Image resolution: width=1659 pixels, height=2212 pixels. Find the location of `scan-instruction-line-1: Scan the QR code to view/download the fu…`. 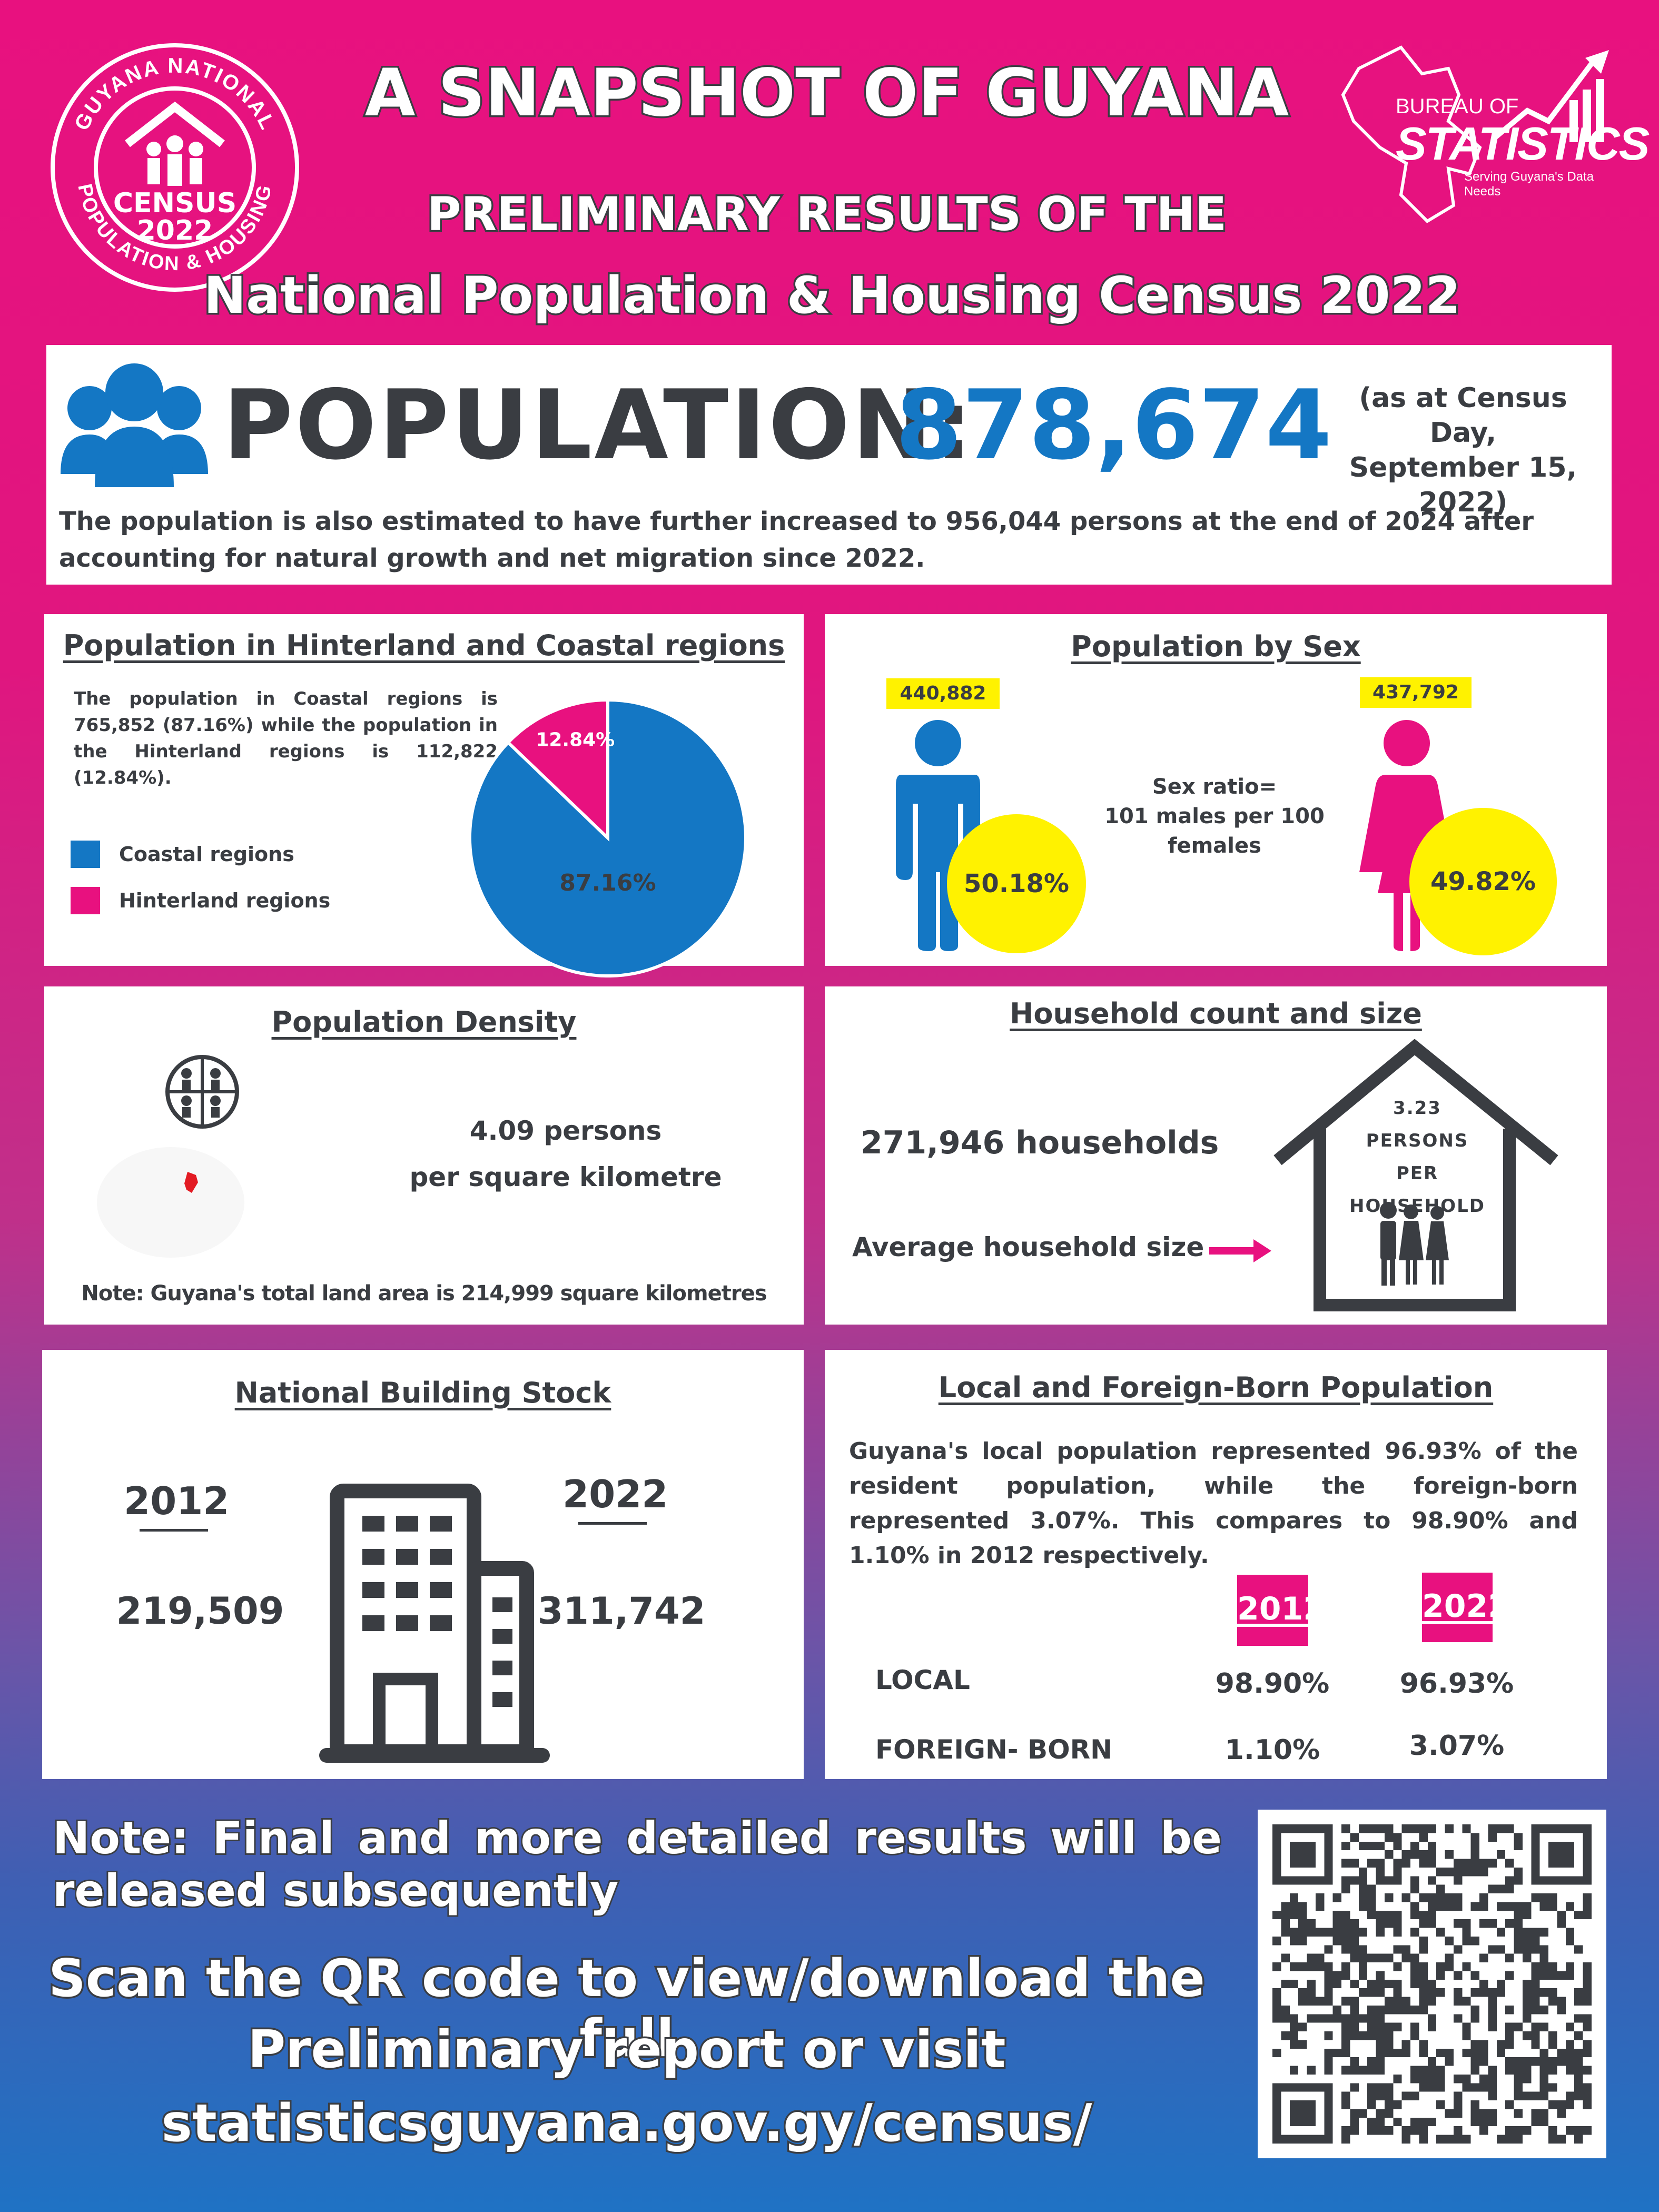

scan-instruction-line-1: Scan the QR code to view/download the fu… is located at coordinates (627, 2009).